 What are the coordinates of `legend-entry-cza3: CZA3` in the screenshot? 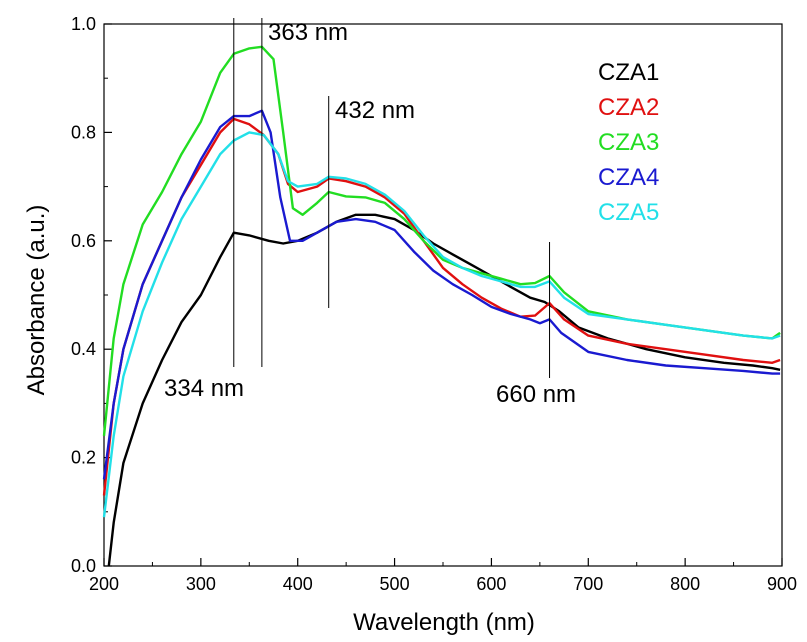 It's located at (628, 142).